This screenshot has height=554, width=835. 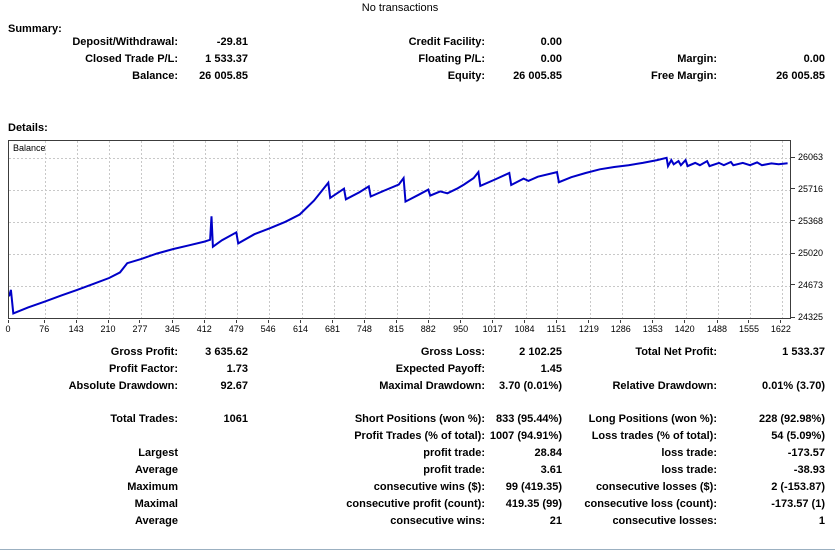 I want to click on stat-label: Gross Profit:, so click(x=144, y=352).